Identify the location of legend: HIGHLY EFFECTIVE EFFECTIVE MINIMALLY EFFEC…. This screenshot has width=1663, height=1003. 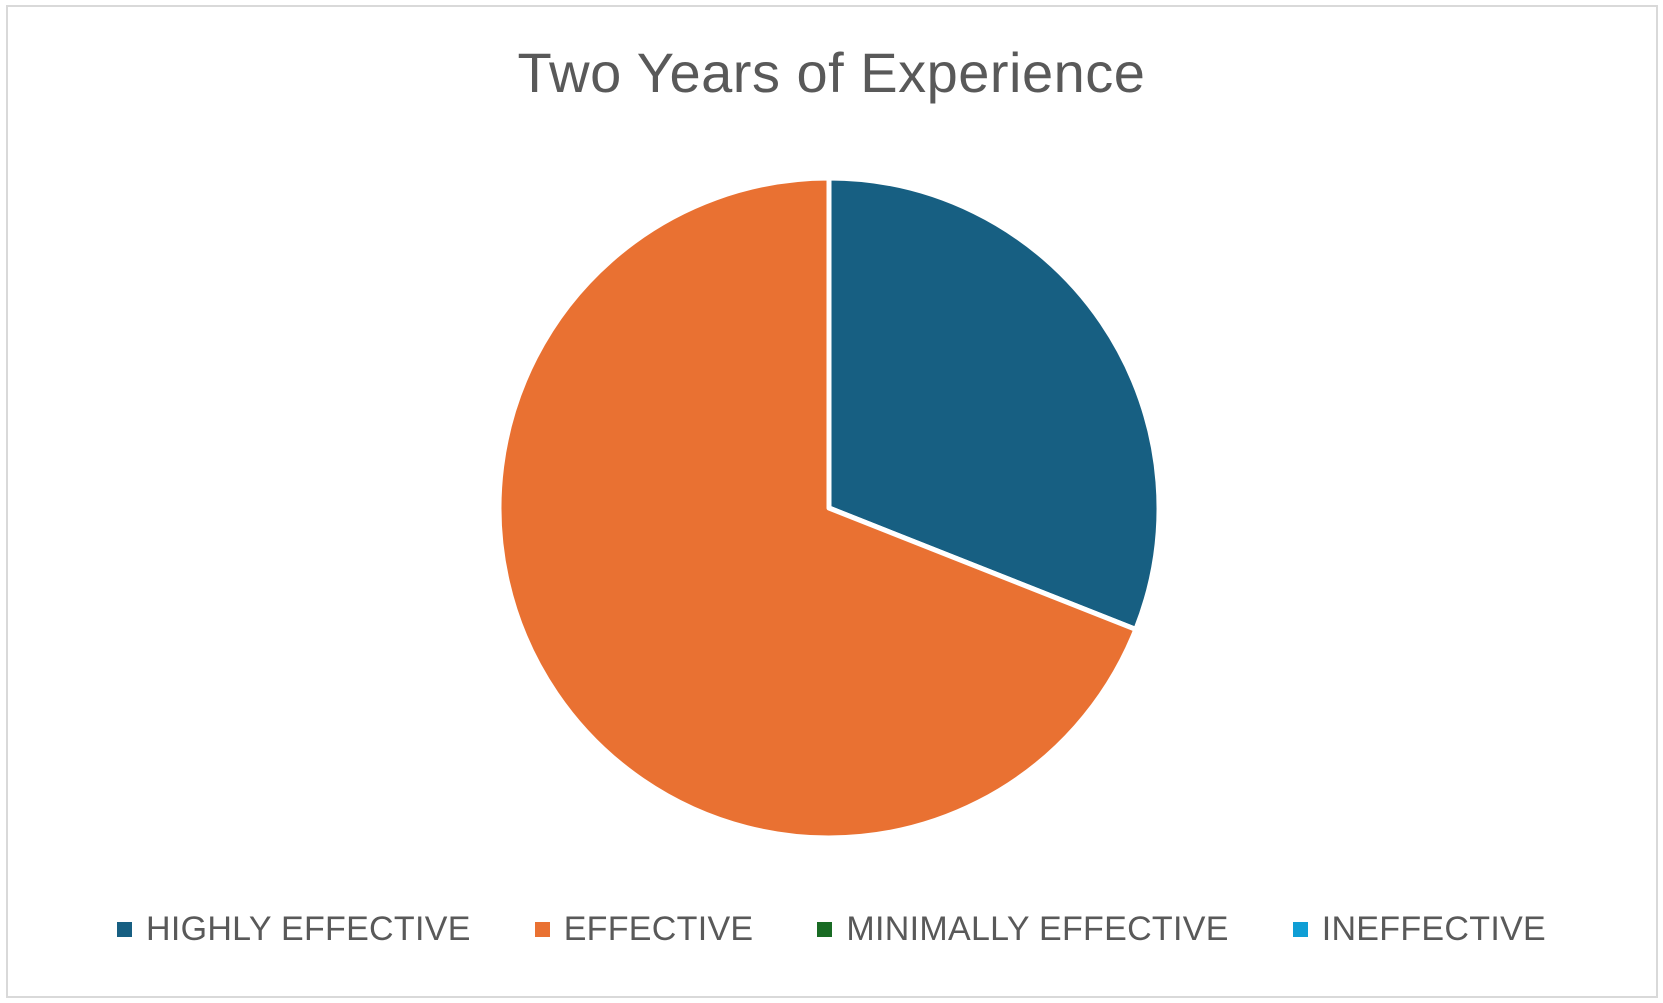
(831, 929).